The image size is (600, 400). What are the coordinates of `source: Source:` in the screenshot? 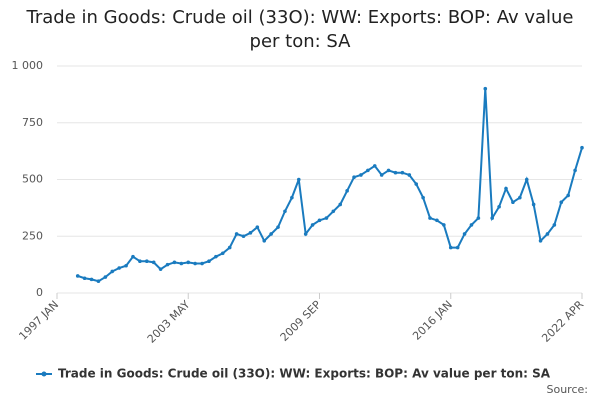 It's located at (568, 389).